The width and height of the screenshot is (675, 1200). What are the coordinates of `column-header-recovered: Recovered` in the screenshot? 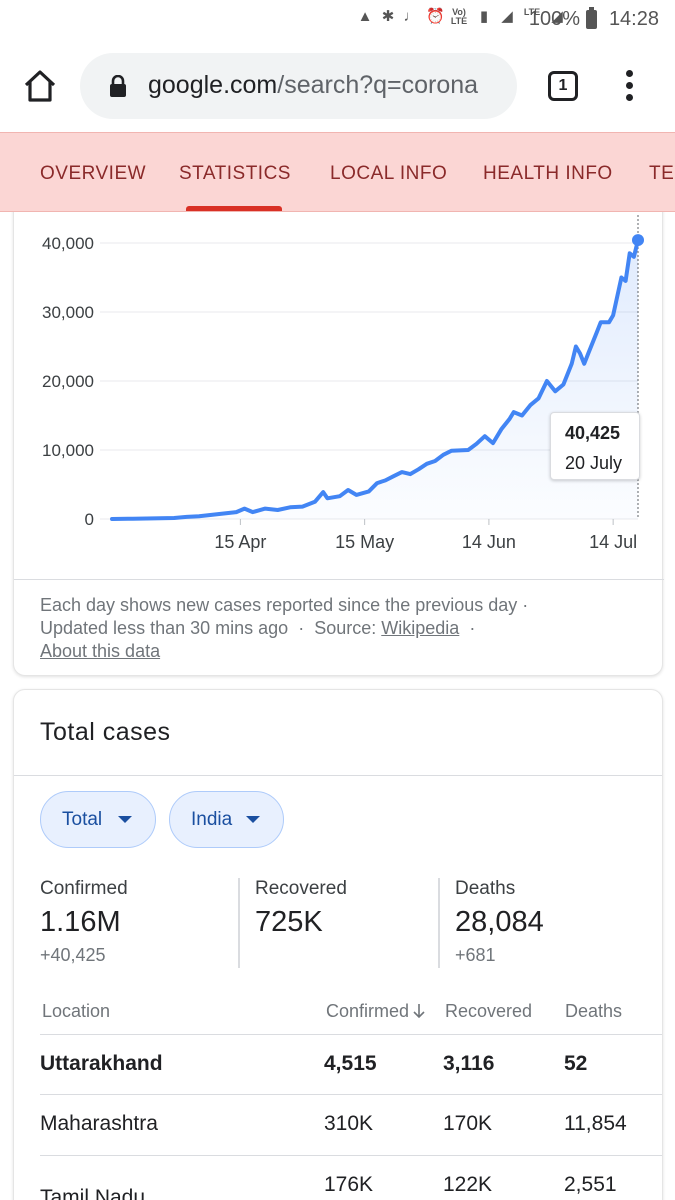 It's located at (489, 1011).